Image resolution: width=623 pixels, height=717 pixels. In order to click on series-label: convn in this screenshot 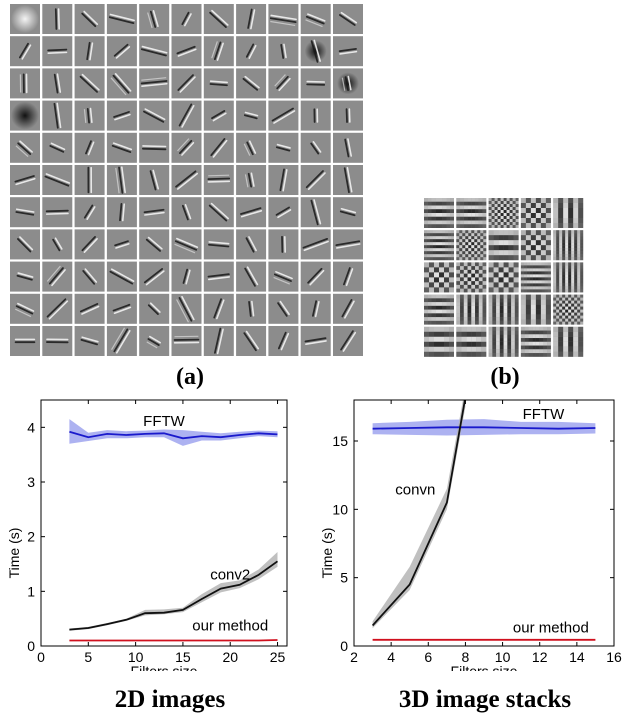, I will do `click(415, 489)`.